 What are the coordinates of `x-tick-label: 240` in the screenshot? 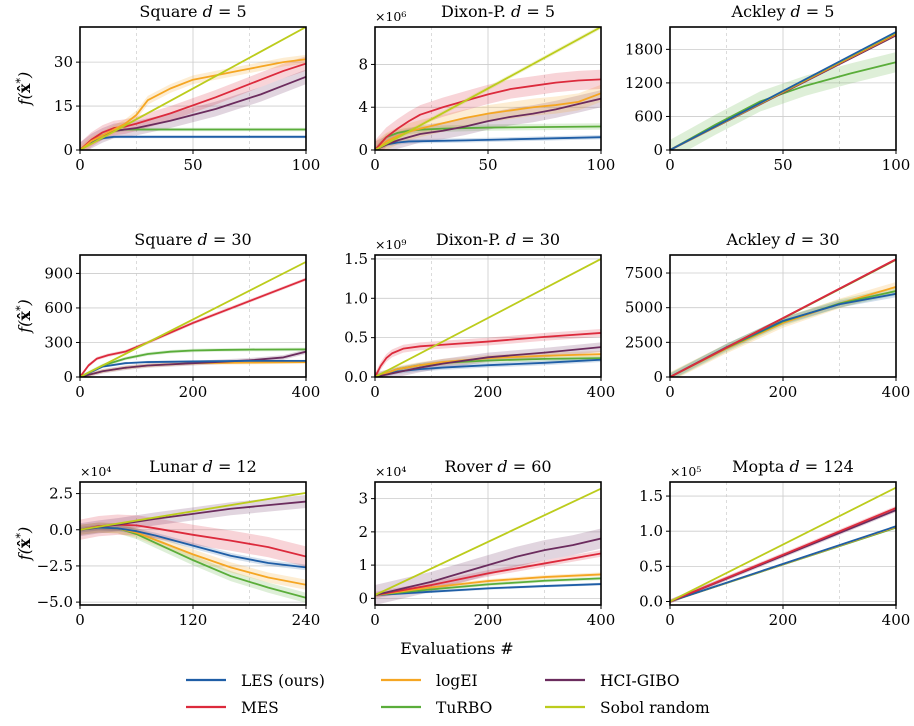 It's located at (306, 620).